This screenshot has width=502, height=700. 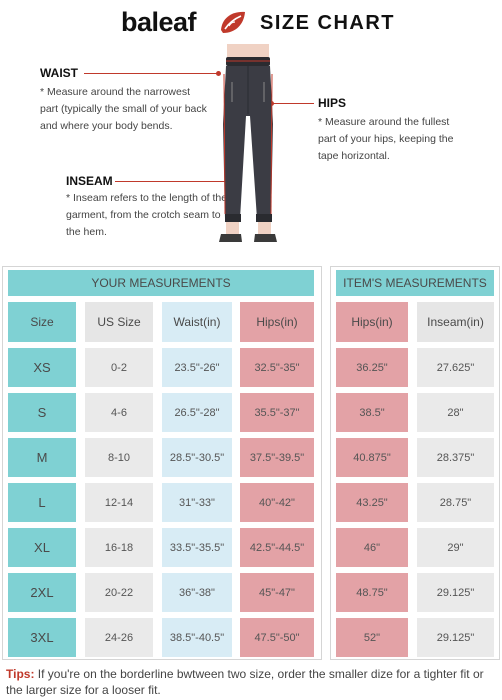 I want to click on header: baleaf SIZE CHART, so click(x=251, y=22).